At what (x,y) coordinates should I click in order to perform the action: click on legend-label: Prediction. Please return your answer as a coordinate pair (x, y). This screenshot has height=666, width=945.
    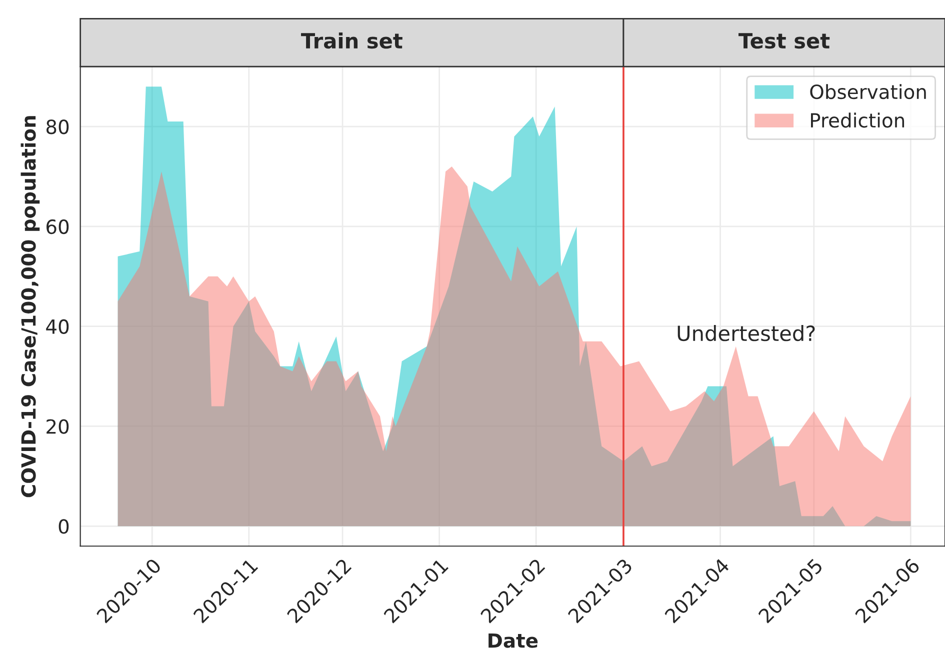
    Looking at the image, I should click on (857, 120).